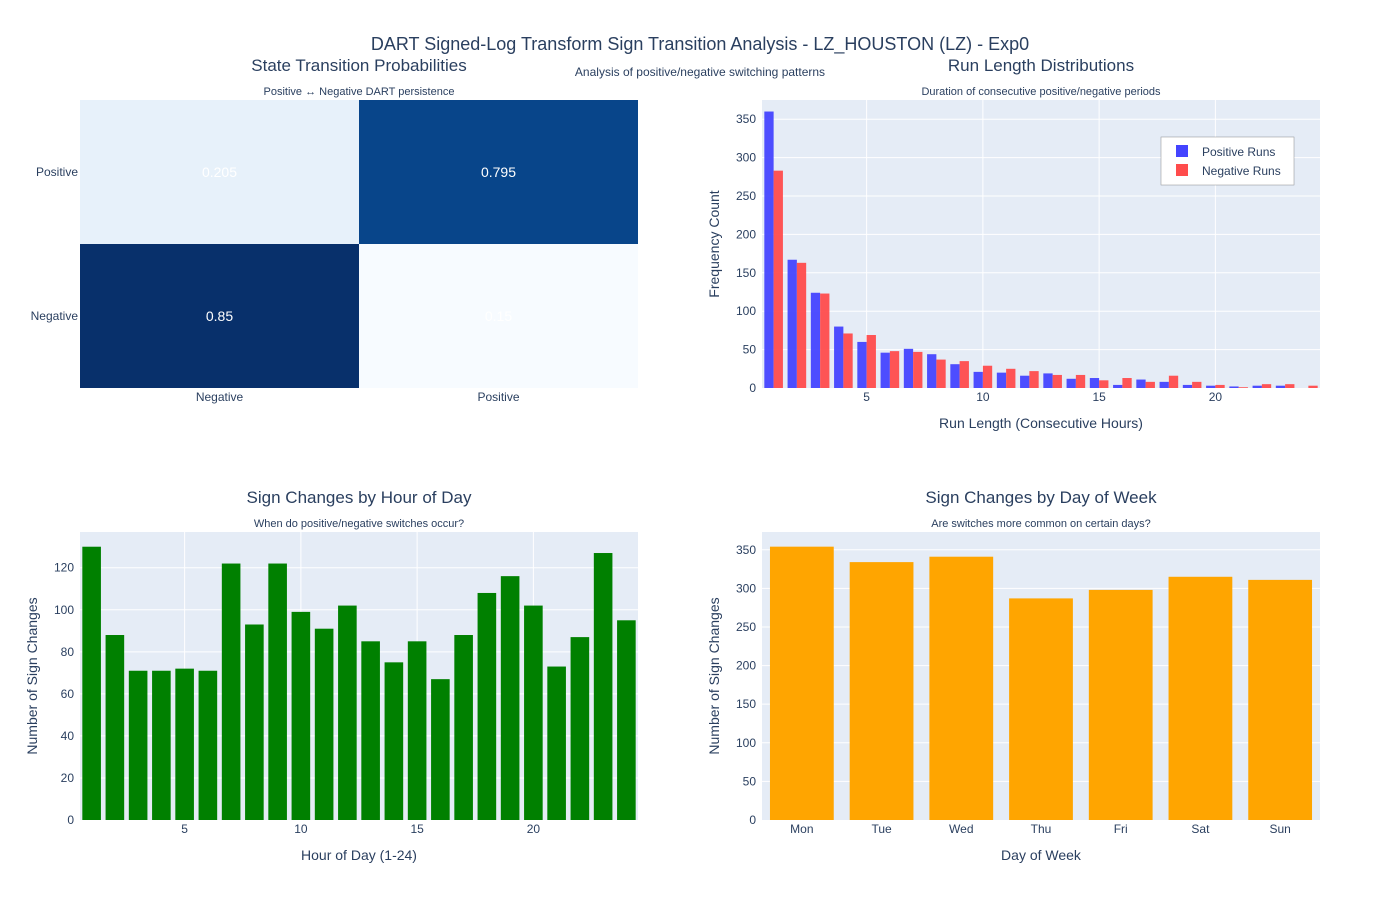  Describe the element at coordinates (359, 92) in the screenshot. I see `heatmap-subtitle: Positive ↔ Negative DART persistence` at that location.